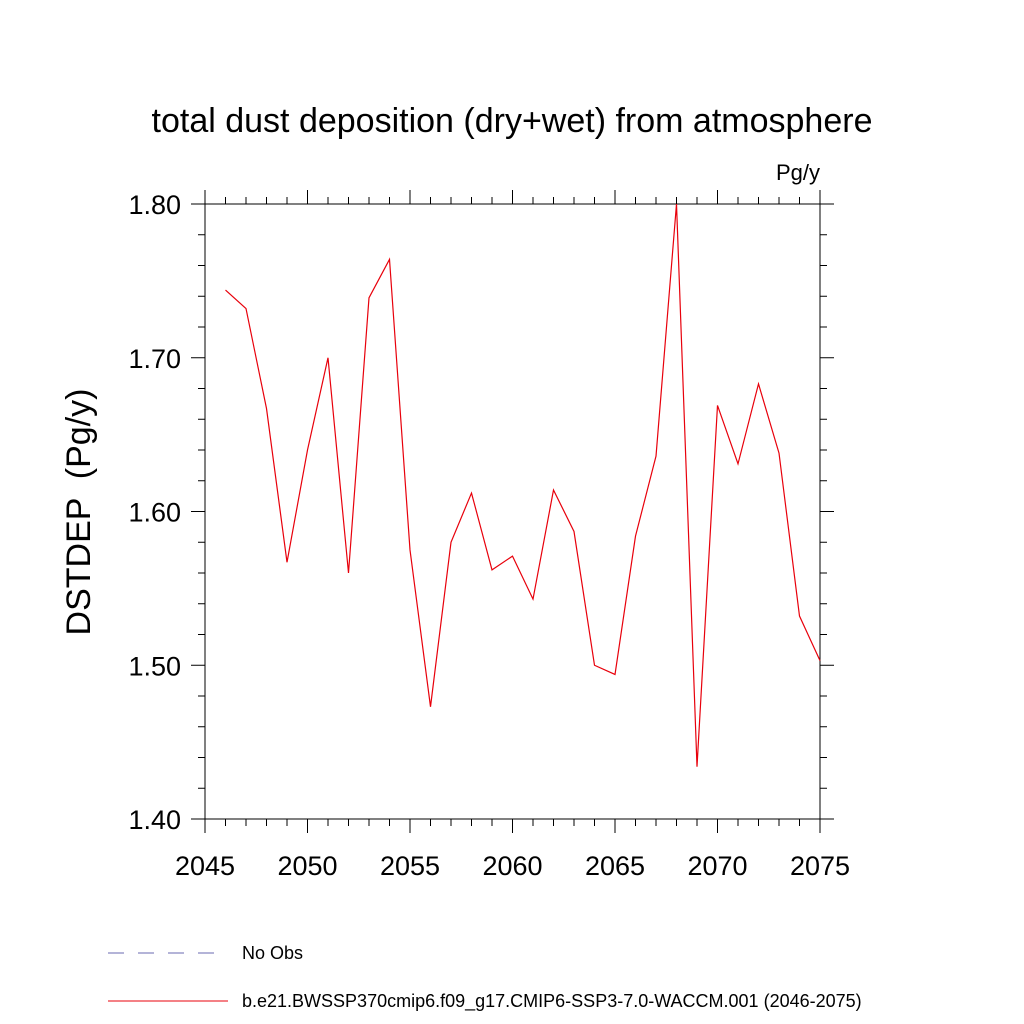  What do you see at coordinates (798, 172) in the screenshot?
I see `units-label: Pg/y` at bounding box center [798, 172].